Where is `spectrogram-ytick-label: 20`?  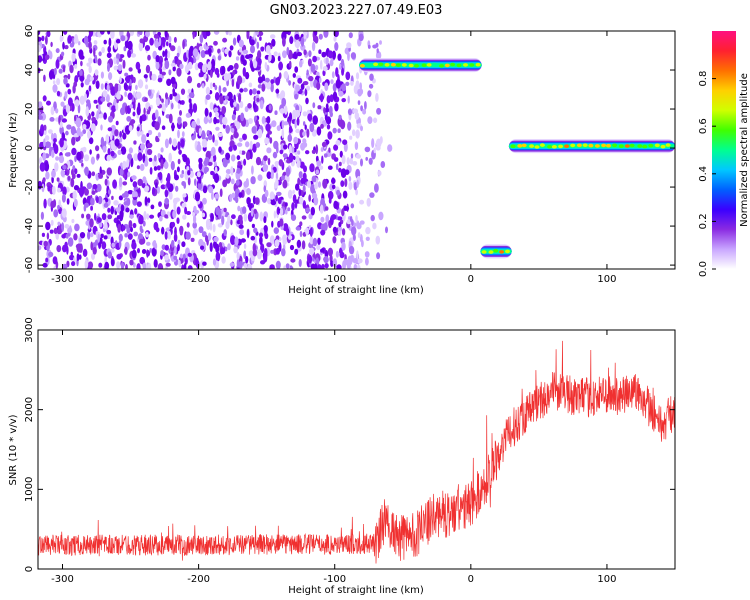 spectrogram-ytick-label: 20 is located at coordinates (29, 109).